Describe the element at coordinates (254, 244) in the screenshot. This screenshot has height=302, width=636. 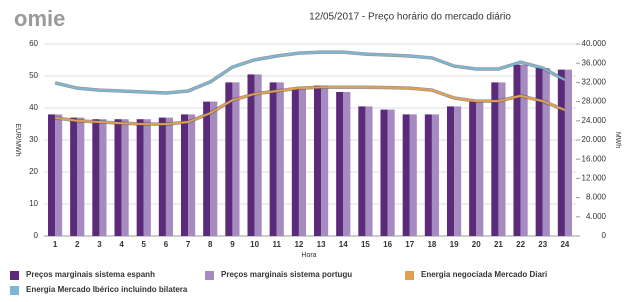
I see `x-tick-label: 10` at that location.